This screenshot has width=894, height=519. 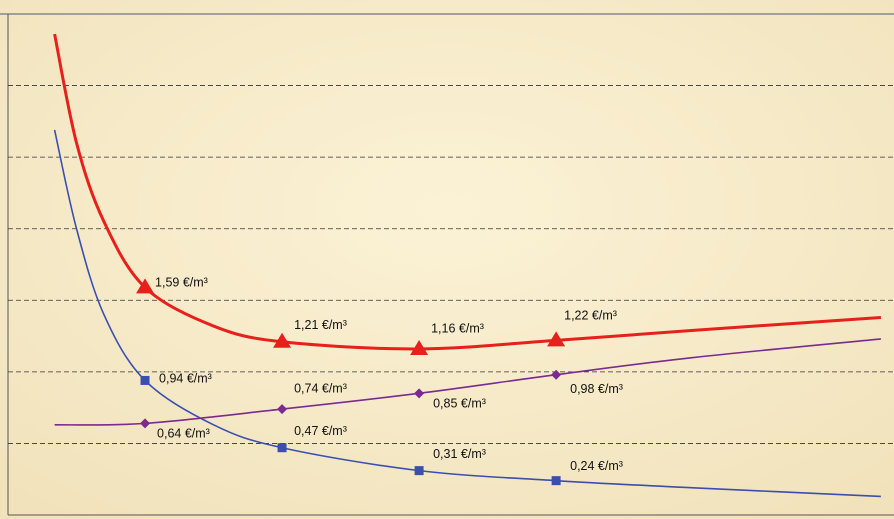 I want to click on data-label: 0,98 €/m³, so click(x=596, y=389).